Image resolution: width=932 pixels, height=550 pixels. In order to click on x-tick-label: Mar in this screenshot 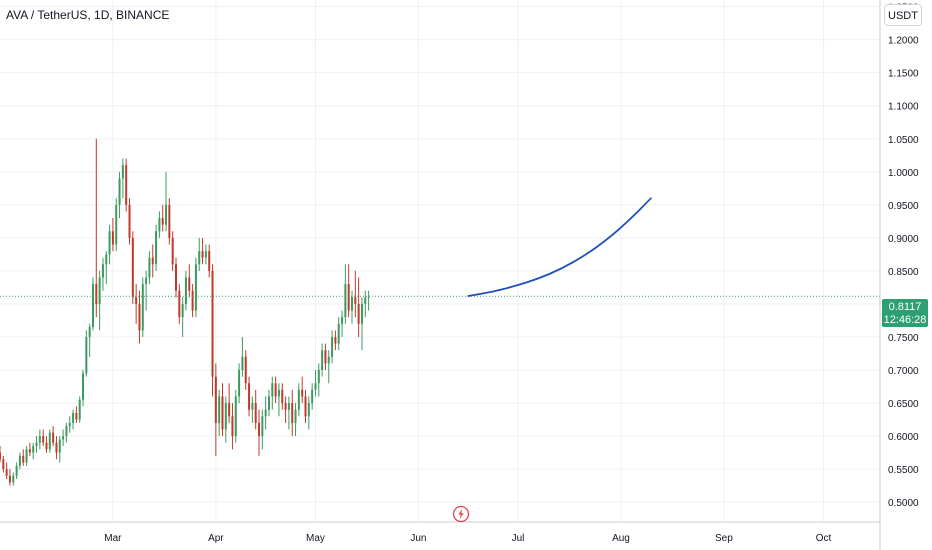, I will do `click(113, 538)`.